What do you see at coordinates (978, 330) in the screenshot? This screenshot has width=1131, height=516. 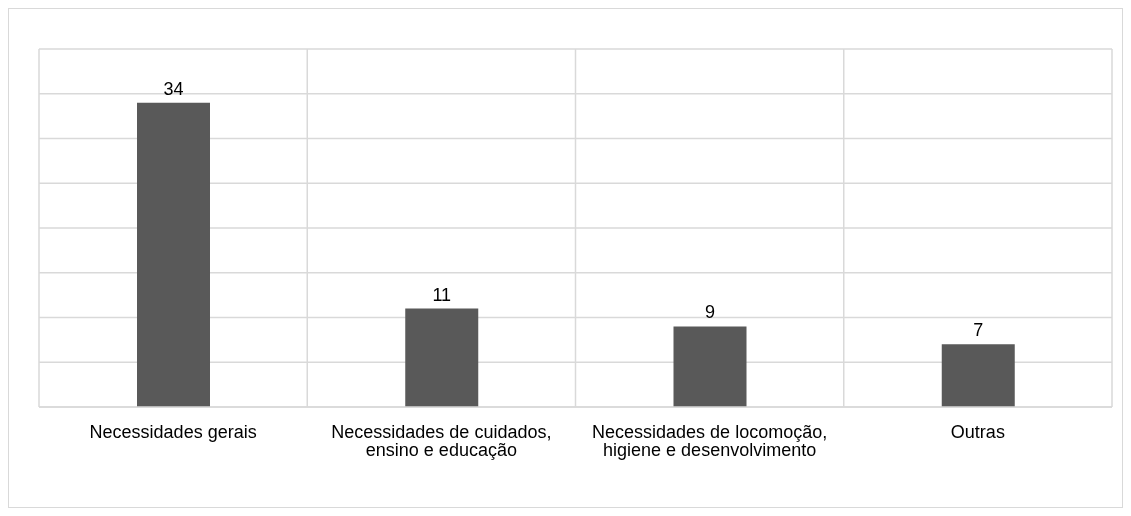 I see `data-label: 7` at bounding box center [978, 330].